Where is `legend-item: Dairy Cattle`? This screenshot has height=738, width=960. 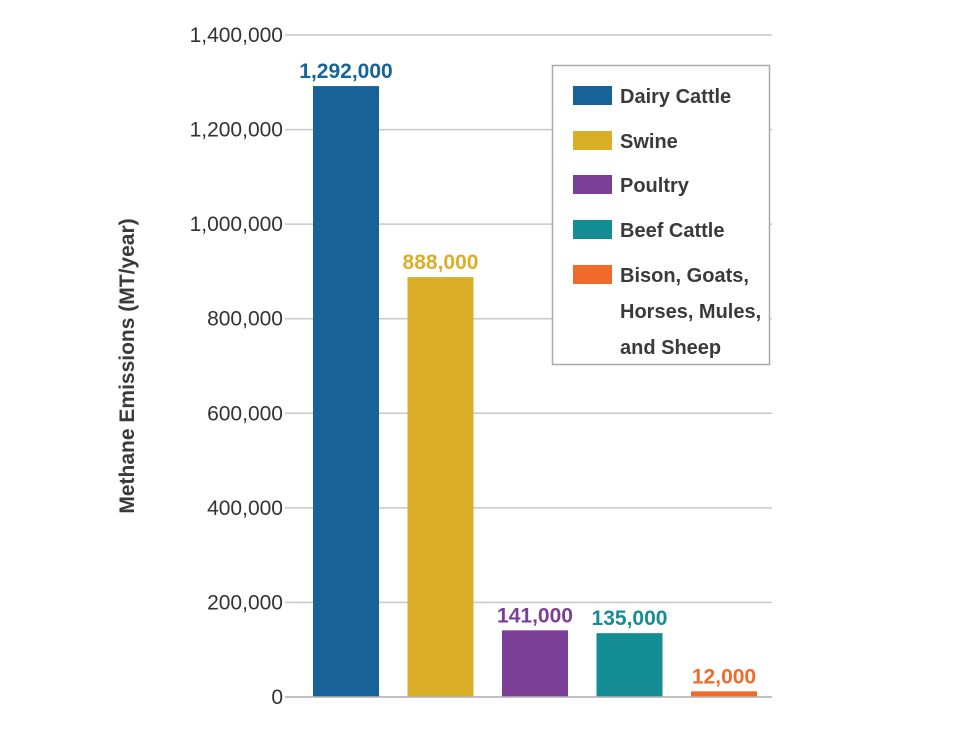
legend-item: Dairy Cattle is located at coordinates (652, 97).